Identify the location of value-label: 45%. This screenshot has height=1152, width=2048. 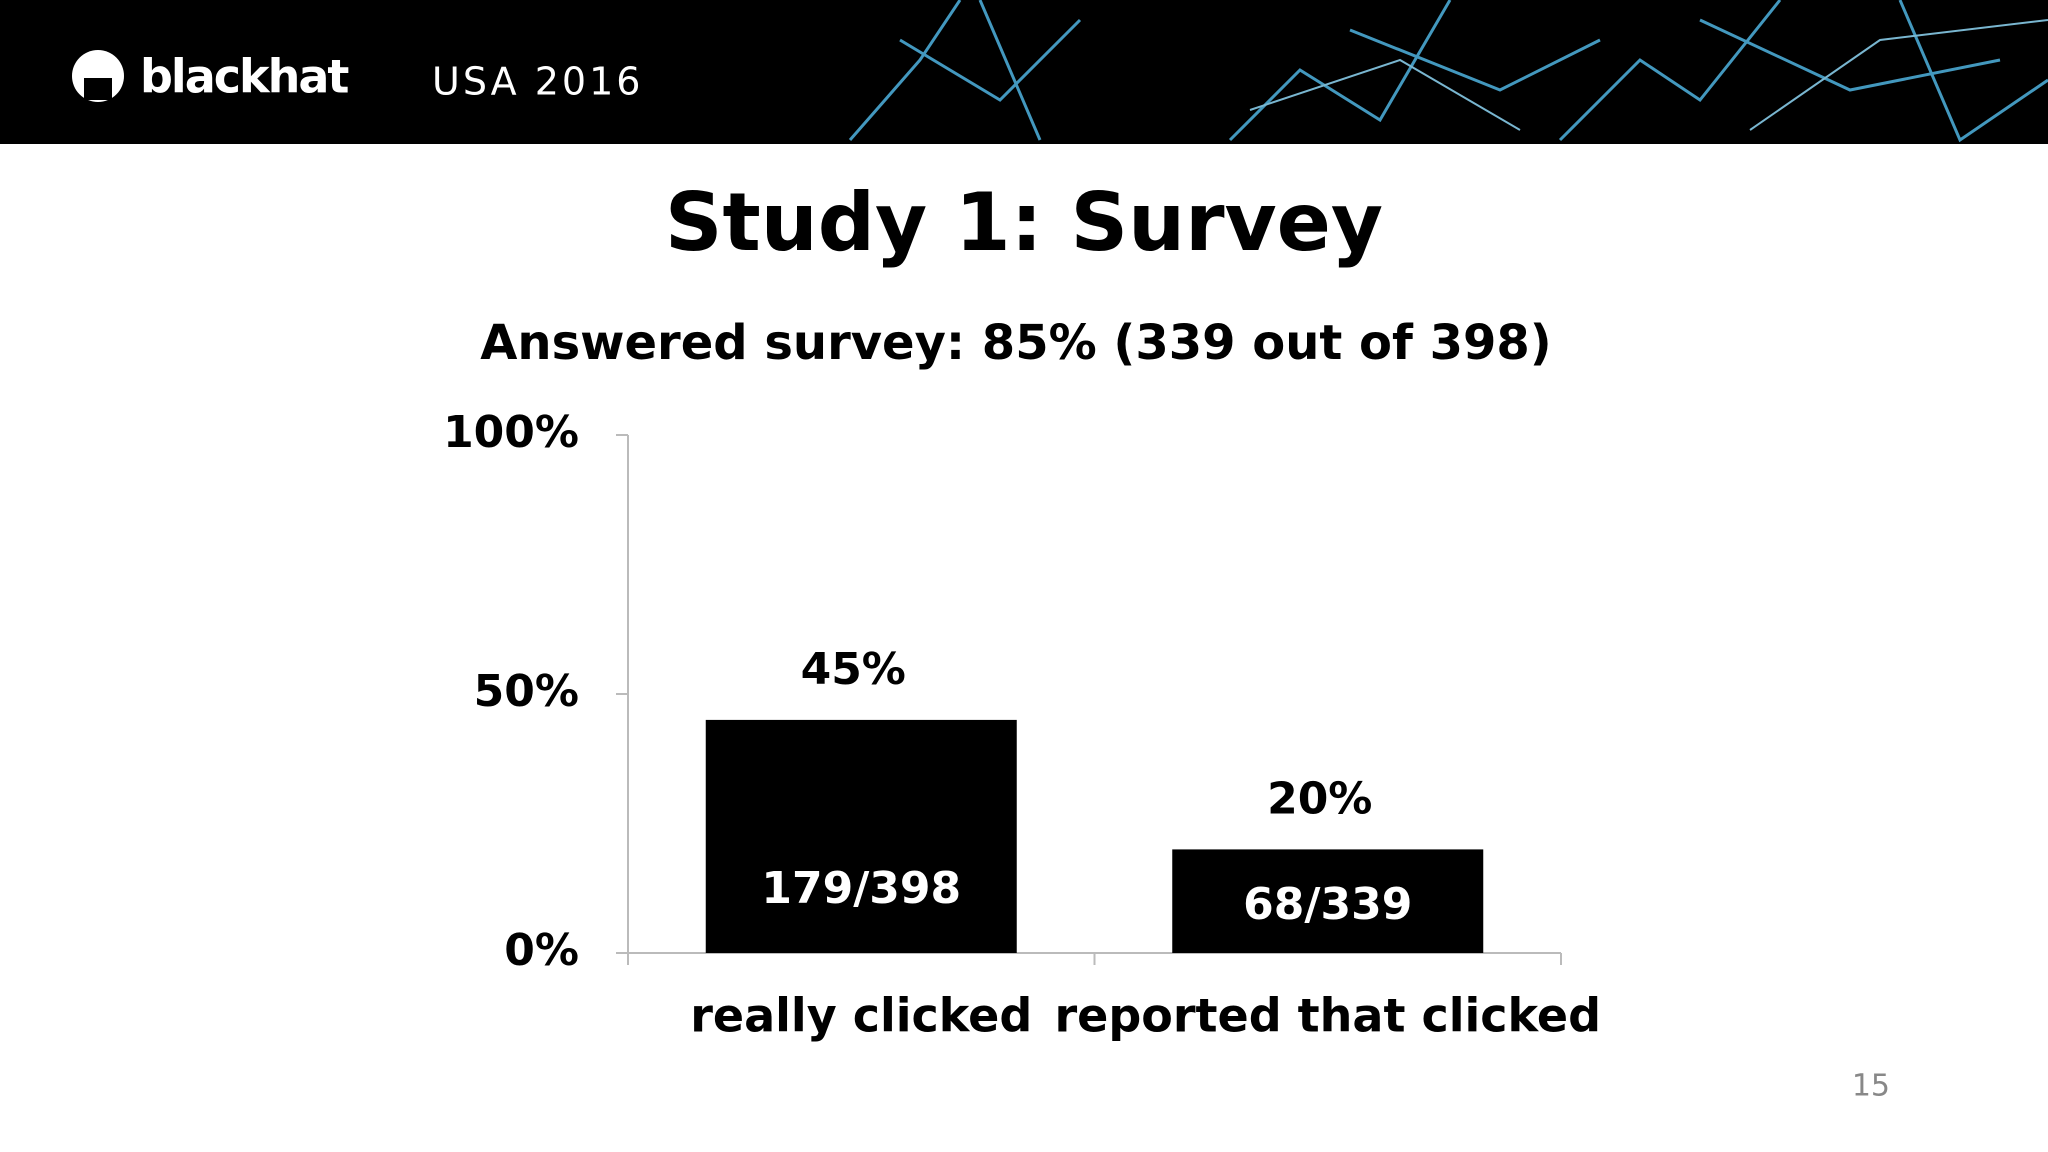
(853, 669).